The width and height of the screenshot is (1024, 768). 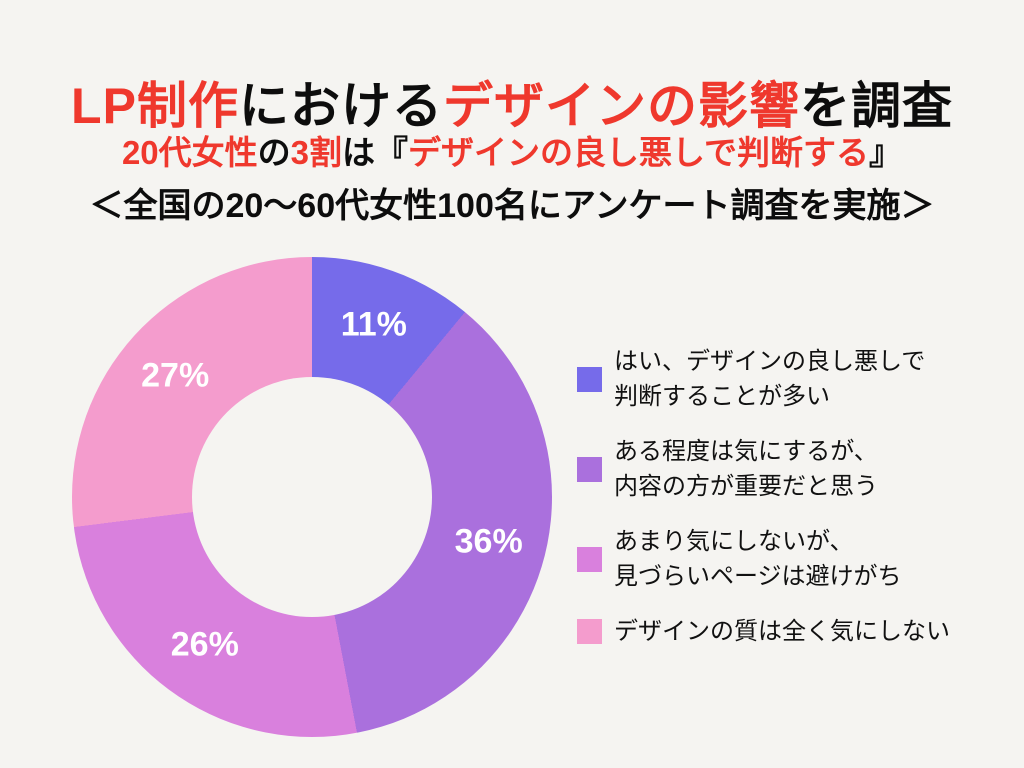 I want to click on title-part: LP制作, so click(x=155, y=105).